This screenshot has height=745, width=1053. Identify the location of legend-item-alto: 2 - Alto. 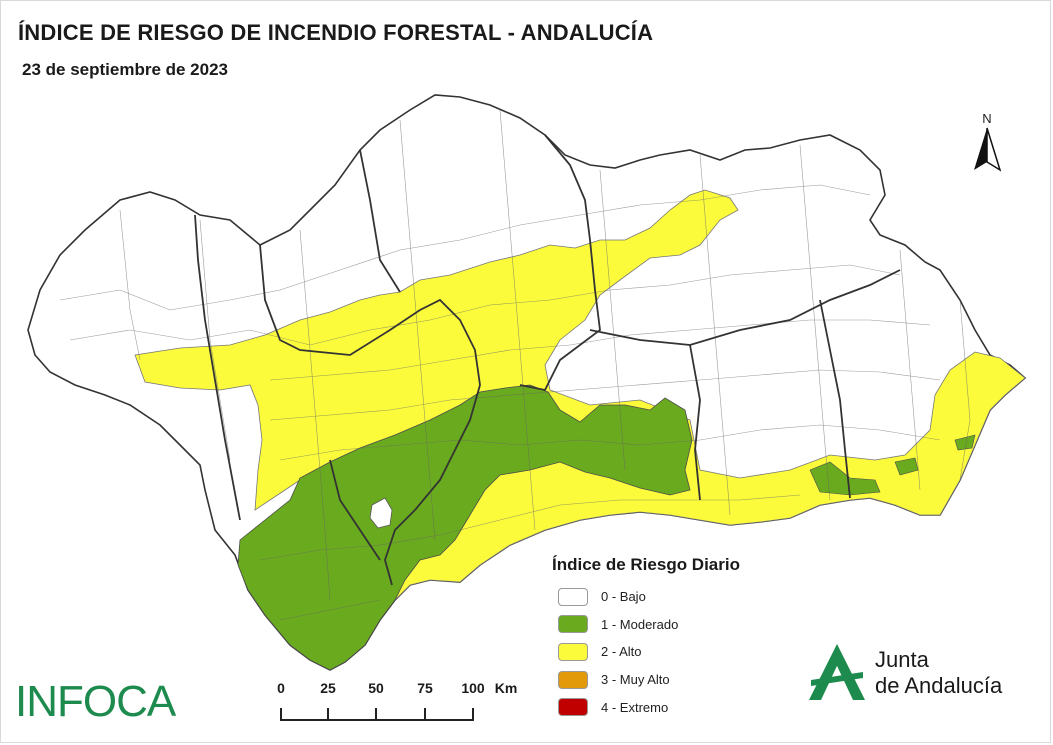
(646, 652).